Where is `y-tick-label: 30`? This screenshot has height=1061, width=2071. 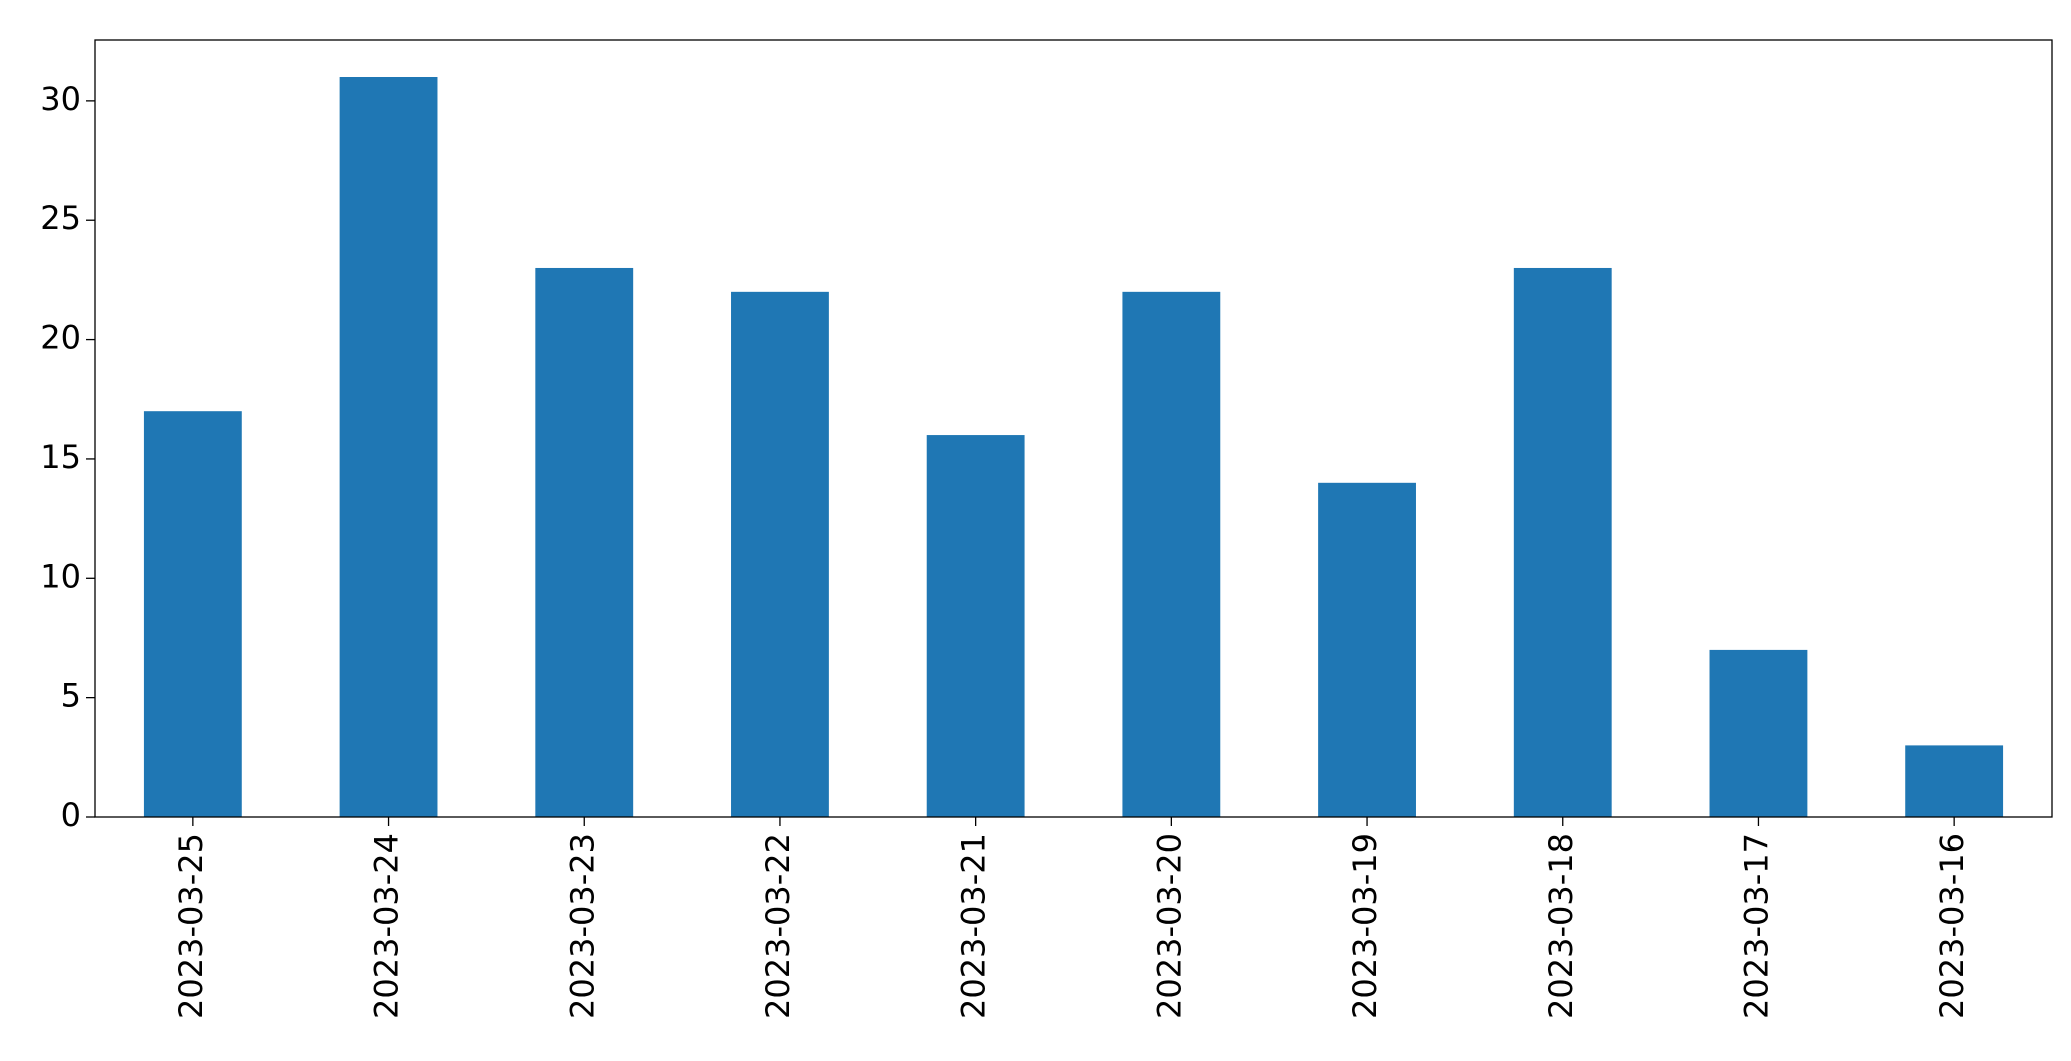
y-tick-label: 30 is located at coordinates (60, 99).